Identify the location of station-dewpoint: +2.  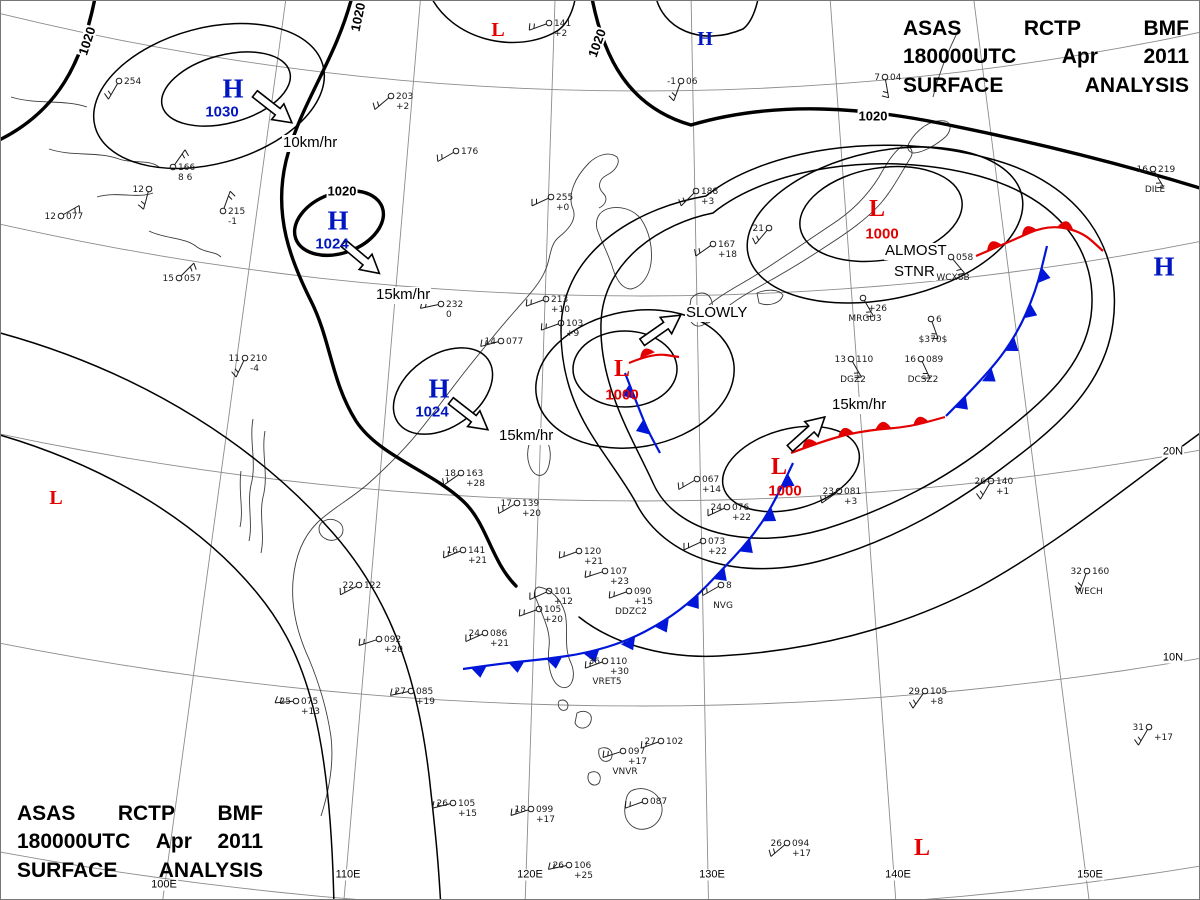
(402, 107).